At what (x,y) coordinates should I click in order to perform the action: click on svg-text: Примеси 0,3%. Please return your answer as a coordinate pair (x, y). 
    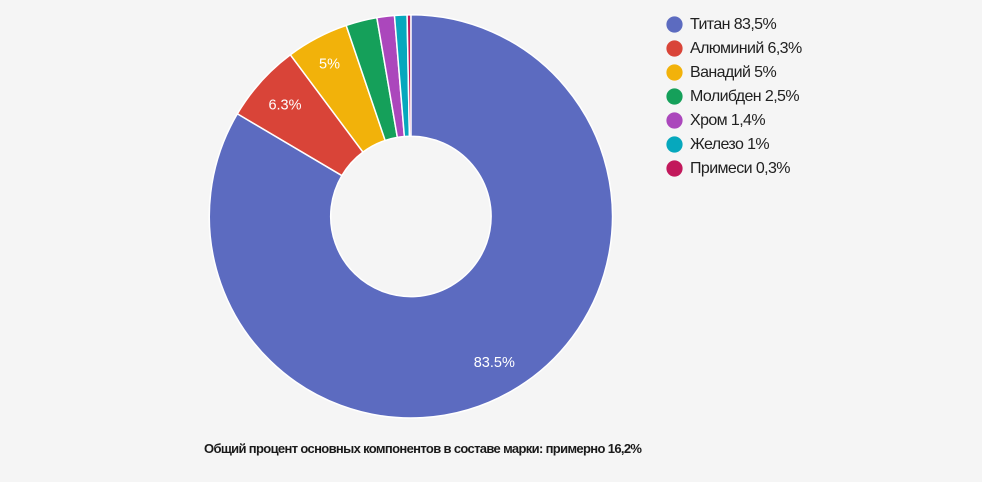
    Looking at the image, I should click on (740, 168).